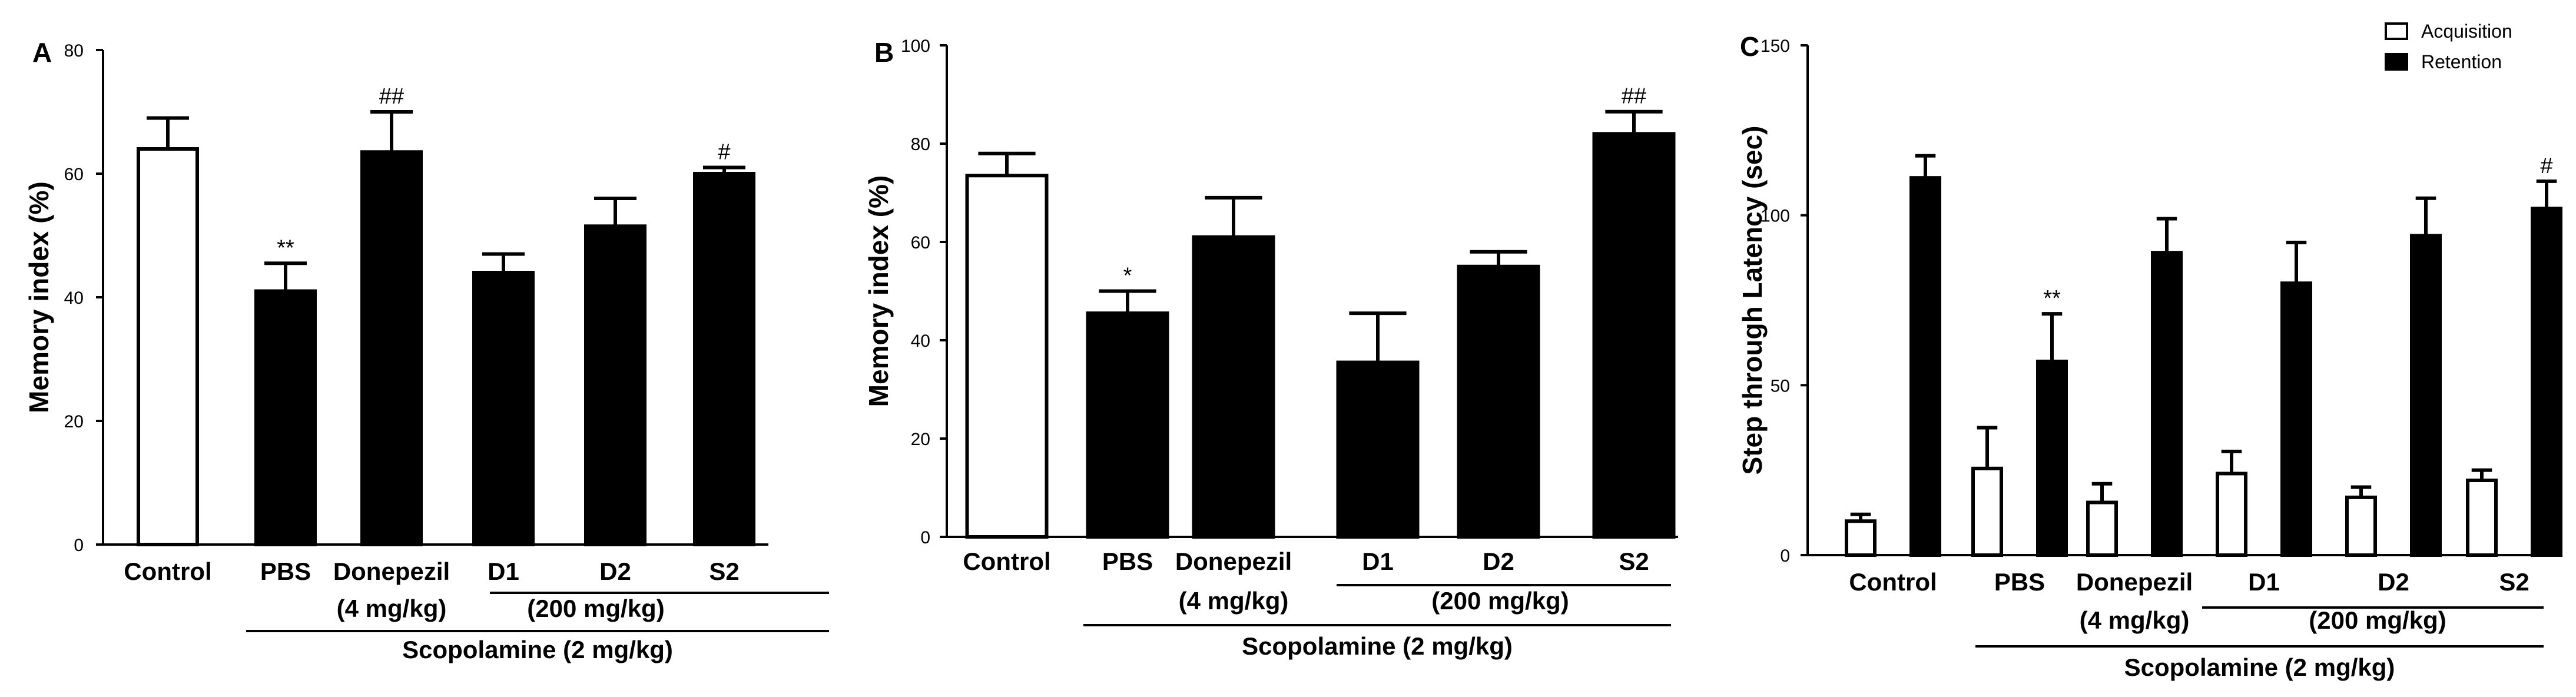  Describe the element at coordinates (615, 571) in the screenshot. I see `panel-a-category-label-4: D2` at that location.